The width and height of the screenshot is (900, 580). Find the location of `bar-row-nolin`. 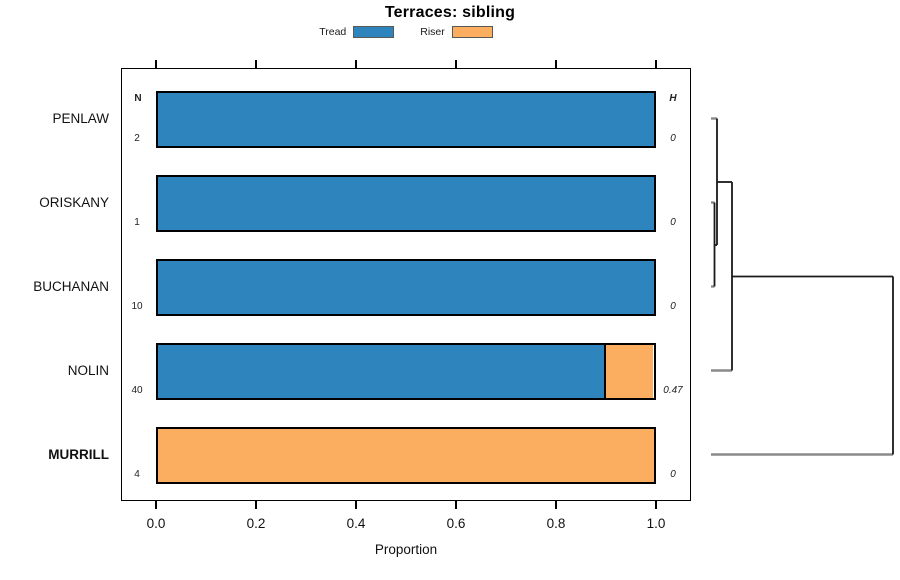

bar-row-nolin is located at coordinates (405, 371).